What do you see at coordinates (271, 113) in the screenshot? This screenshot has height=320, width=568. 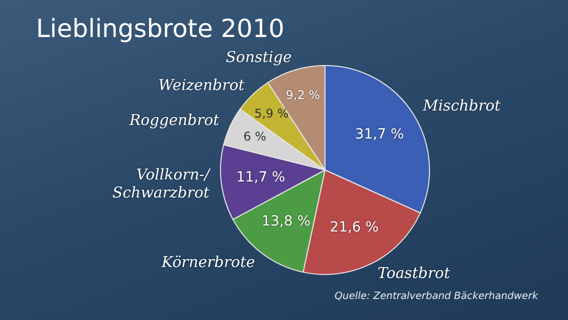 I see `data-label: 5,9 %` at bounding box center [271, 113].